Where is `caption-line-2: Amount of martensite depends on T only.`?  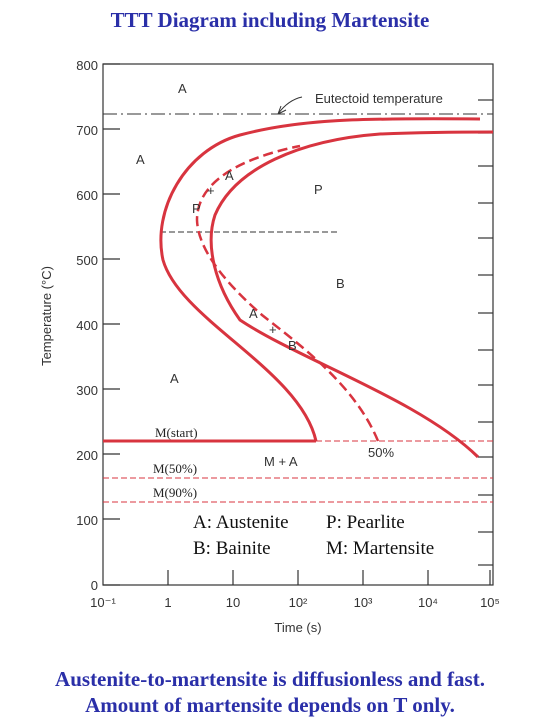
caption-line-2: Amount of martensite depends on T only. is located at coordinates (270, 705).